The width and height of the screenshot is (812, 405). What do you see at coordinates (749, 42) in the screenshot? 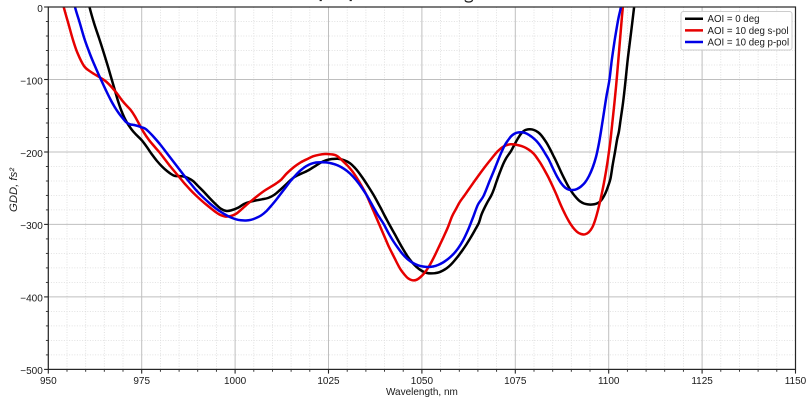
I see `svg-text: AOI = 10 deg p-pol` at bounding box center [749, 42].